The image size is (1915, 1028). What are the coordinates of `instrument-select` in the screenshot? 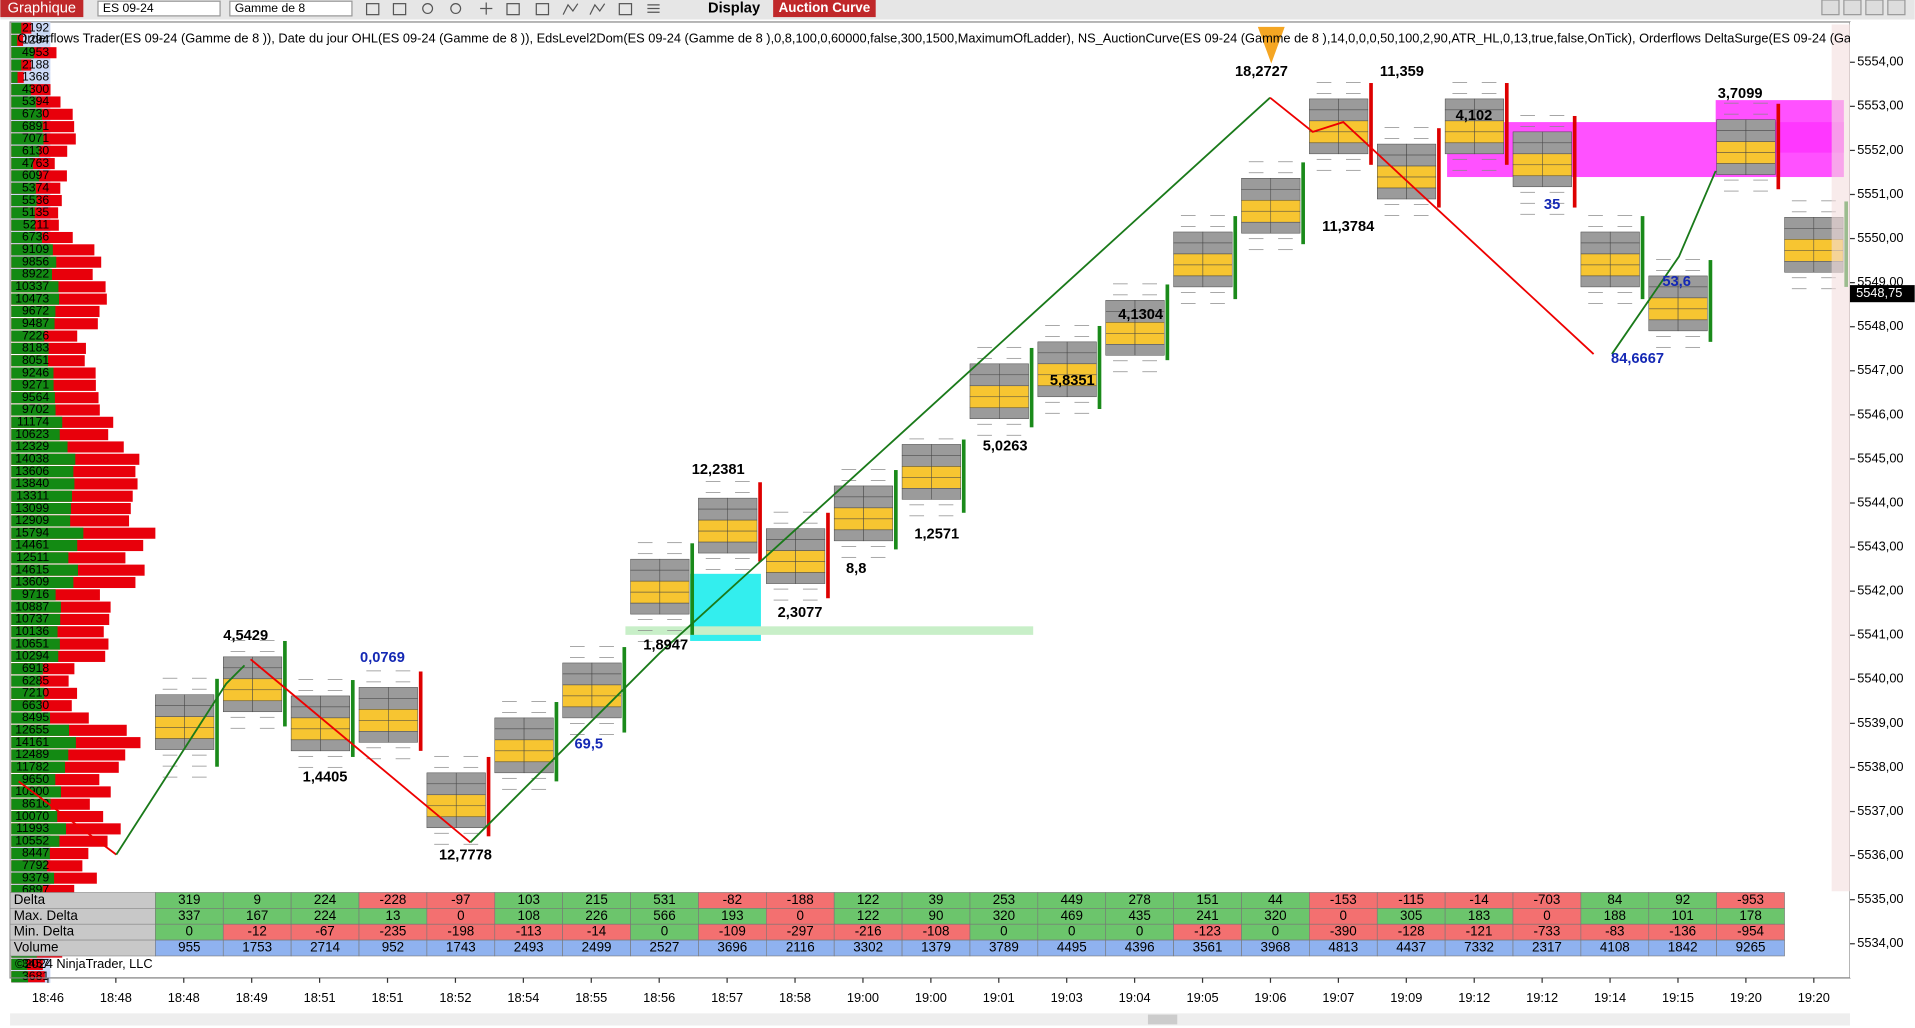 It's located at (159, 8).